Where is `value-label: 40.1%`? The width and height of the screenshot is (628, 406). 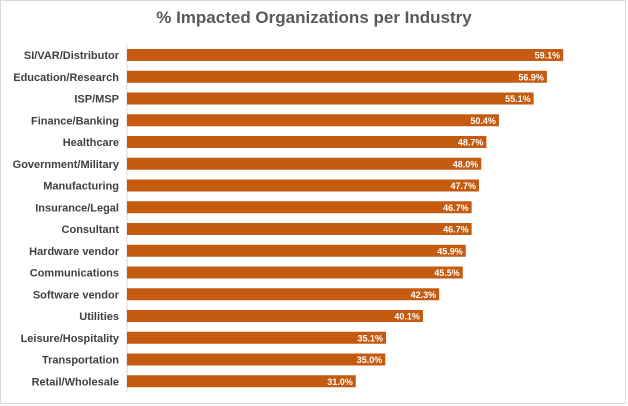
value-label: 40.1% is located at coordinates (407, 317).